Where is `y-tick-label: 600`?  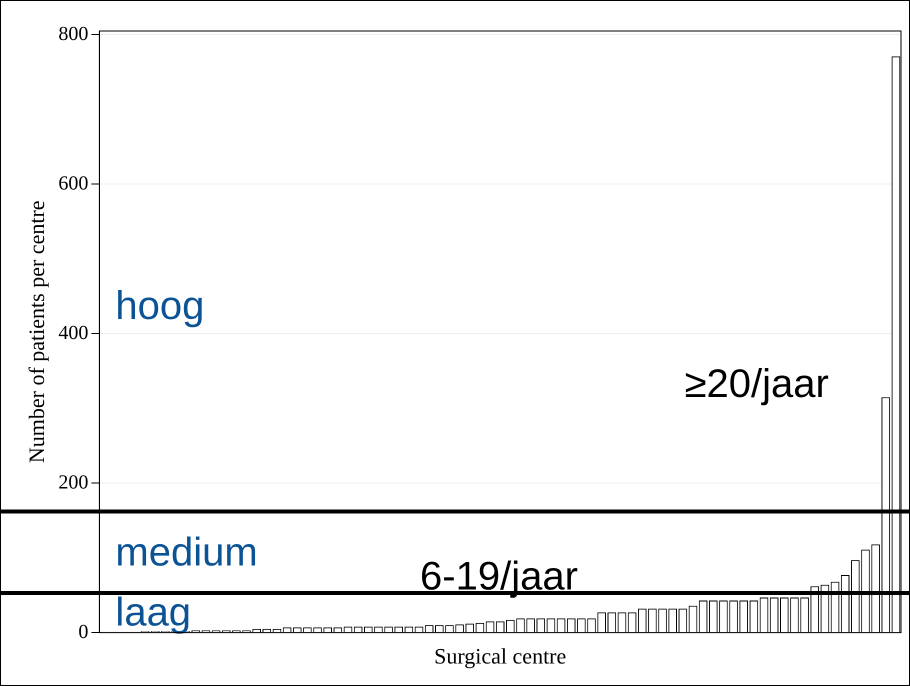
y-tick-label: 600 is located at coordinates (73, 183).